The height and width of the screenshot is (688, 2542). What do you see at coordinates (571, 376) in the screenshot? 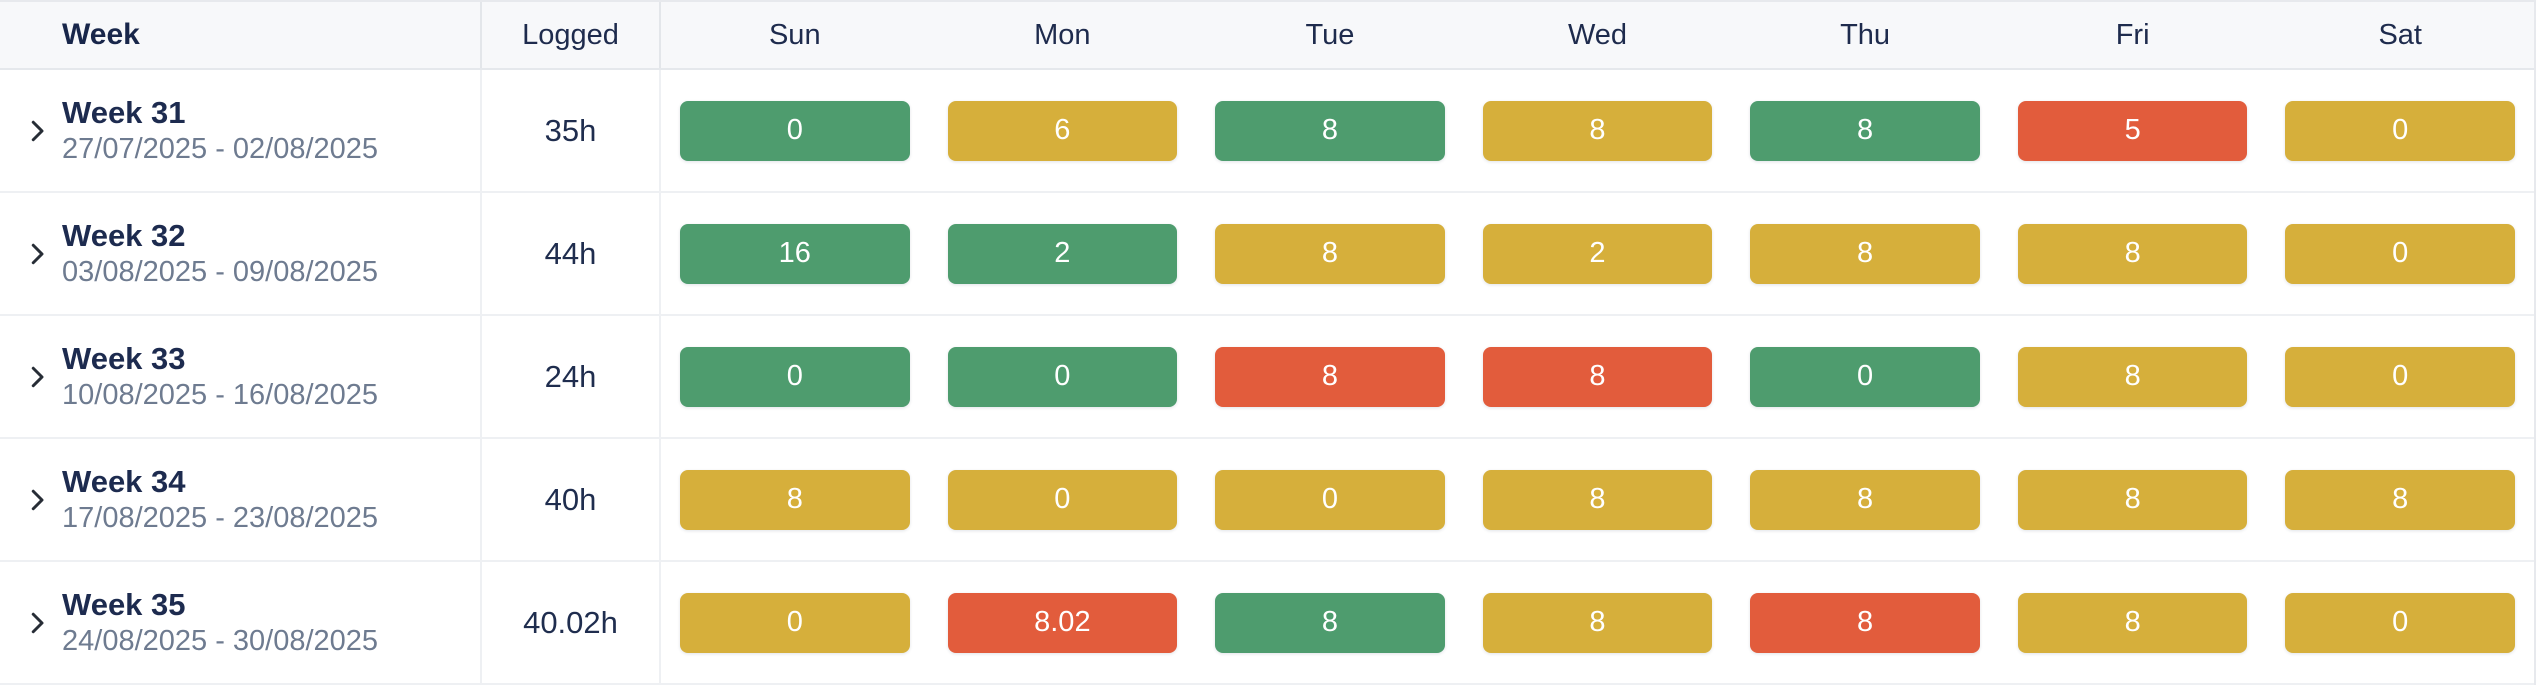
I see `logged-hours: 24h` at bounding box center [571, 376].